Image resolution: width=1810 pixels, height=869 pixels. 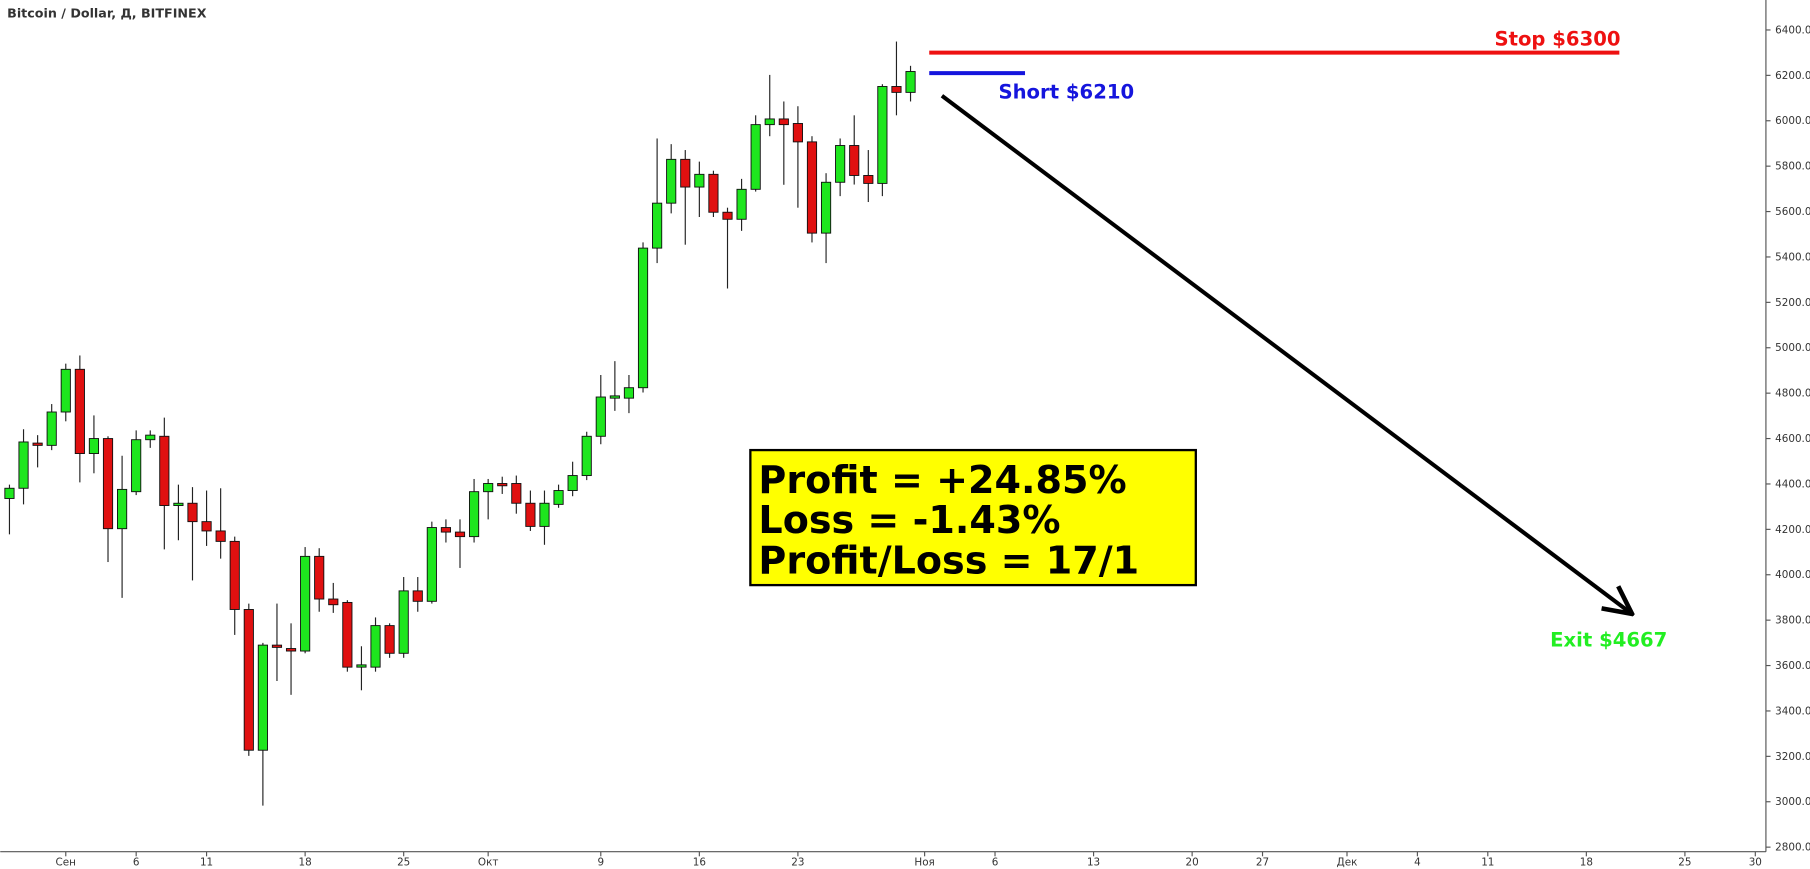 I want to click on level-label: Stop $6300, so click(x=1557, y=39).